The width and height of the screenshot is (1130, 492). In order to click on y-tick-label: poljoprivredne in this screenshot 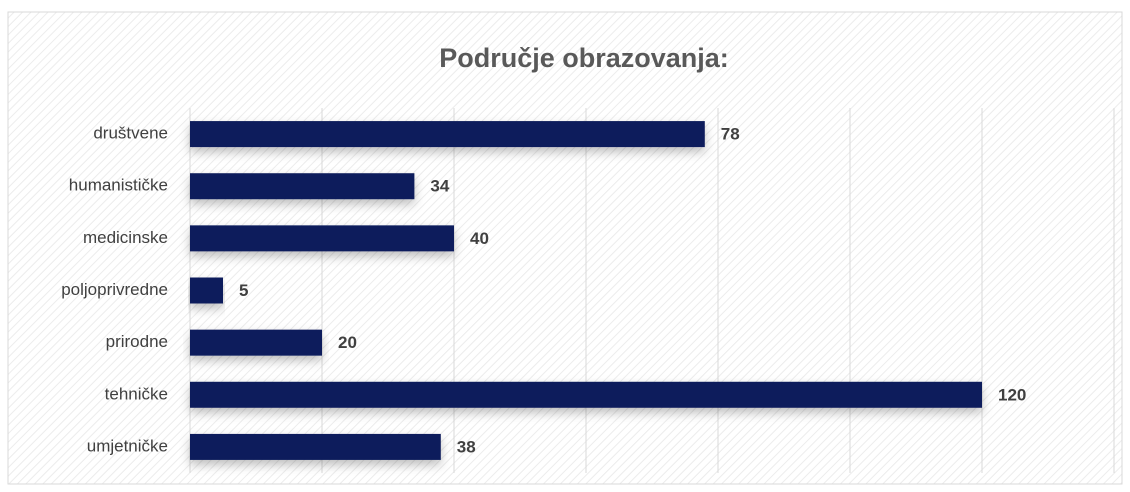, I will do `click(114, 289)`.